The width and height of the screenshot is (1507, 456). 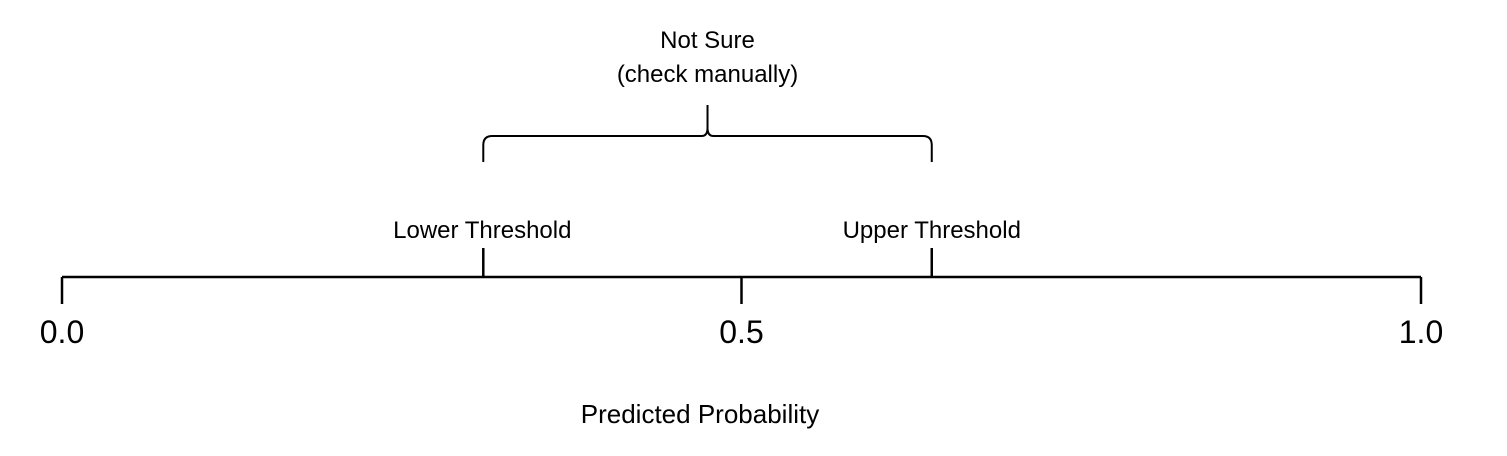 What do you see at coordinates (62, 332) in the screenshot?
I see `tick-label-0: 0.0` at bounding box center [62, 332].